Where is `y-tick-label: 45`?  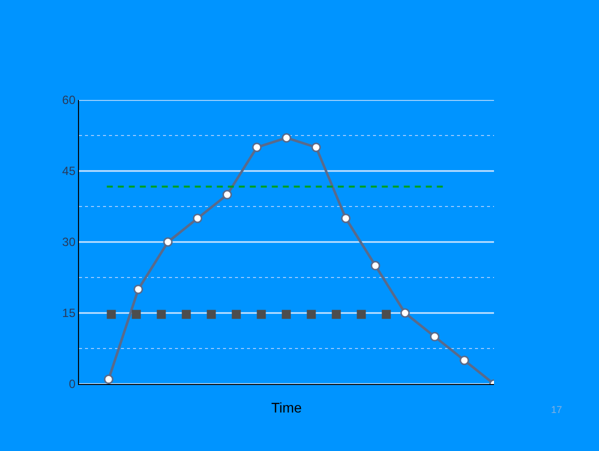 y-tick-label: 45 is located at coordinates (69, 171).